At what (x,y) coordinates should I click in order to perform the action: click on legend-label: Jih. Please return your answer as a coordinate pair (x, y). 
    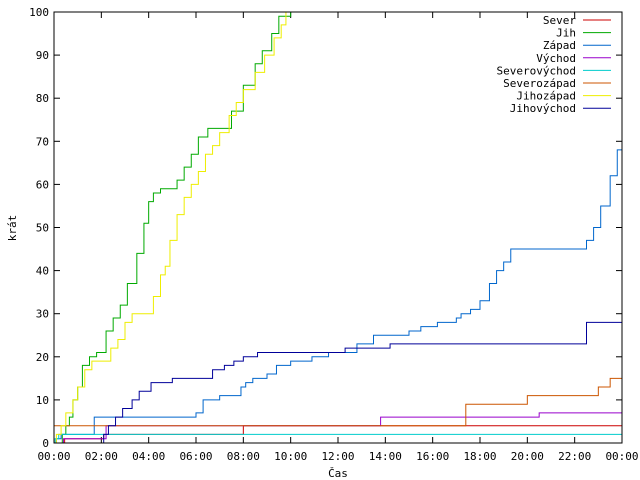
    Looking at the image, I should click on (566, 33).